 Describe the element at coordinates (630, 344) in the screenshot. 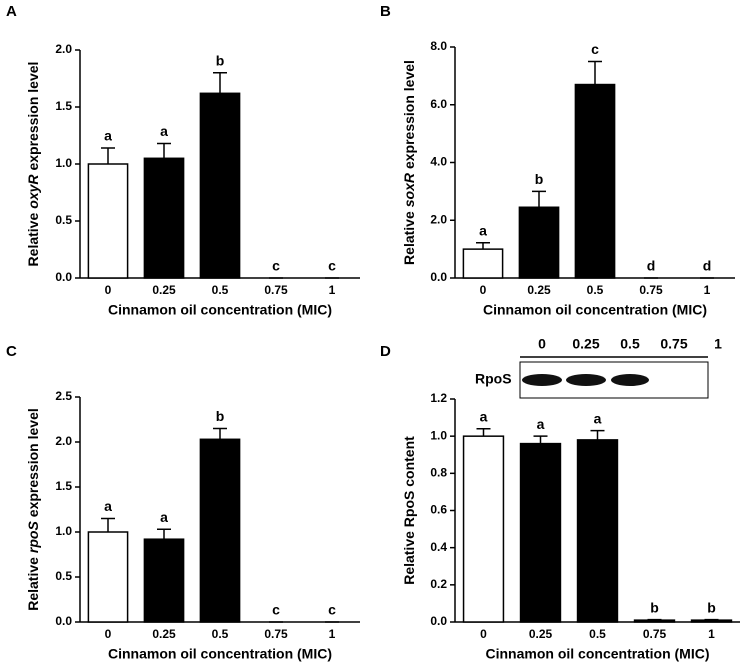

I see `blot-lane-label: 0.5` at that location.